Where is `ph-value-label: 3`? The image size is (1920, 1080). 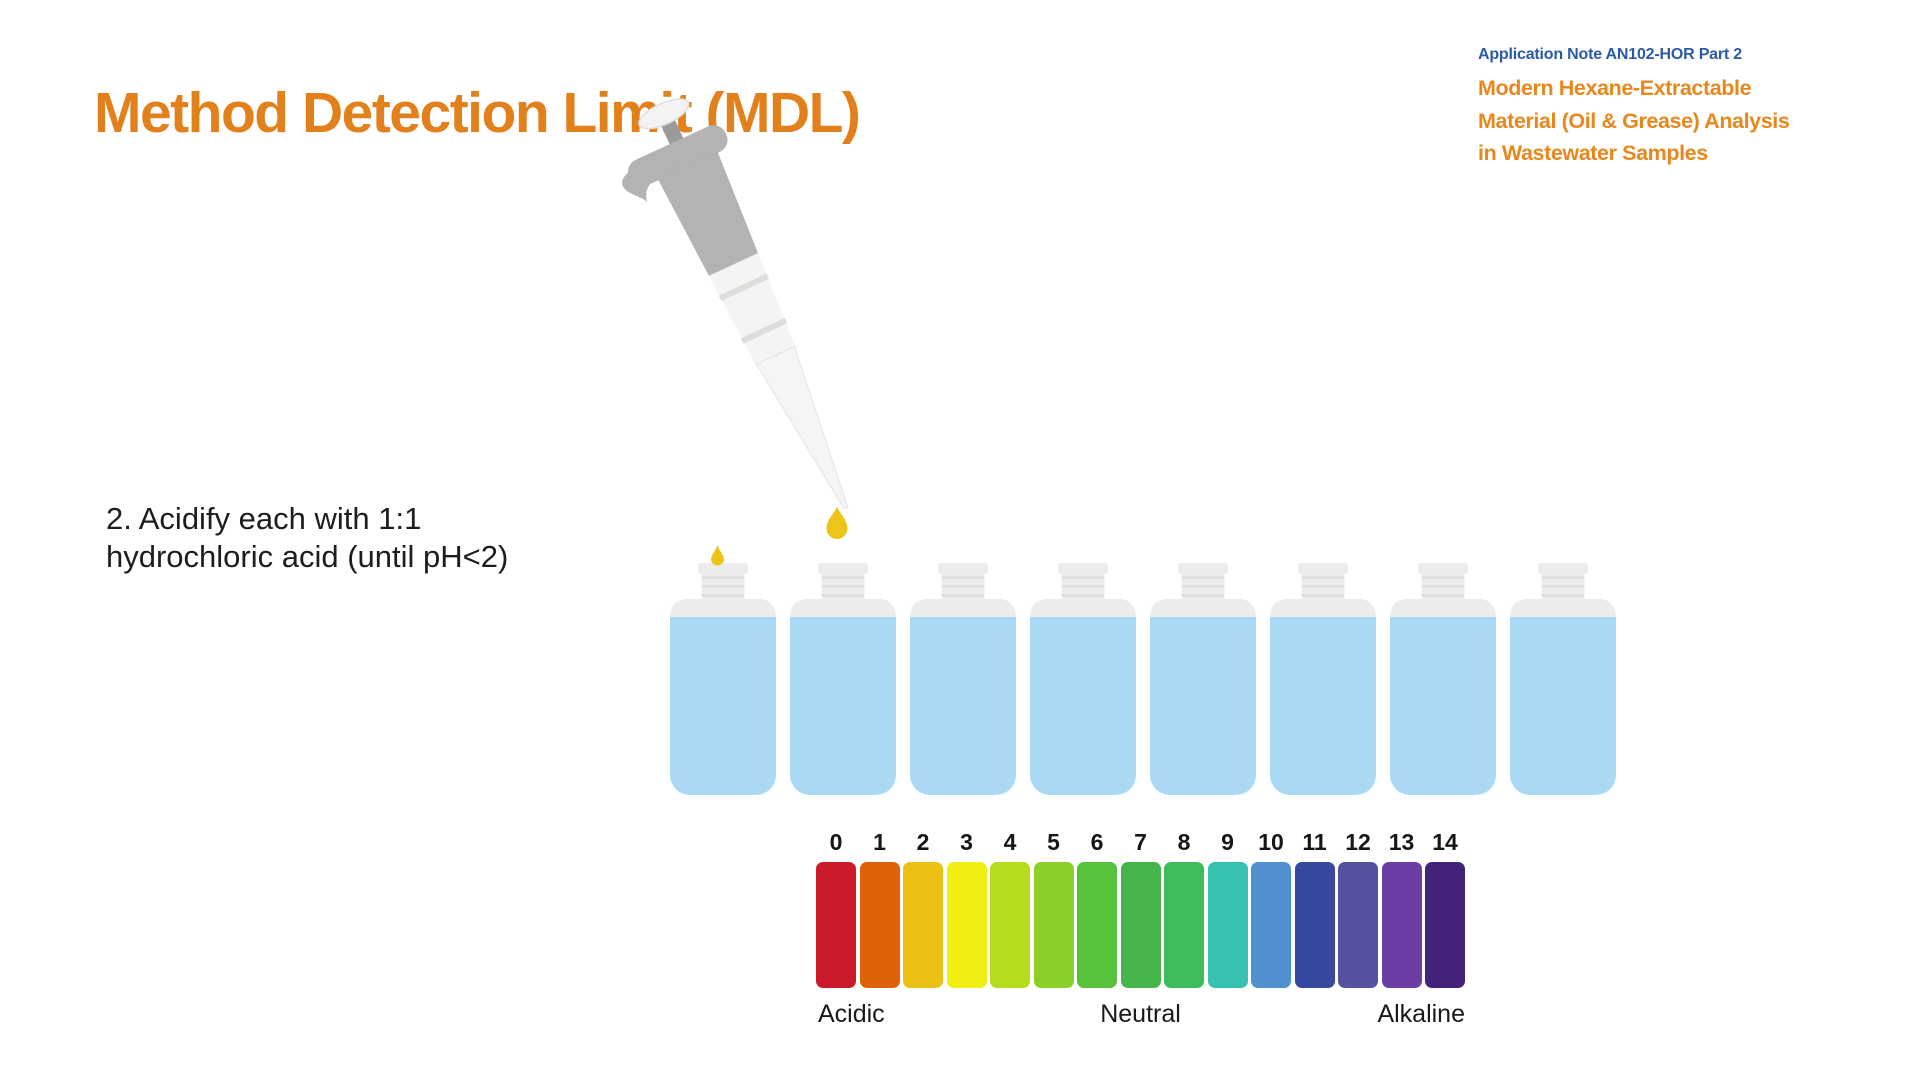
ph-value-label: 3 is located at coordinates (966, 842).